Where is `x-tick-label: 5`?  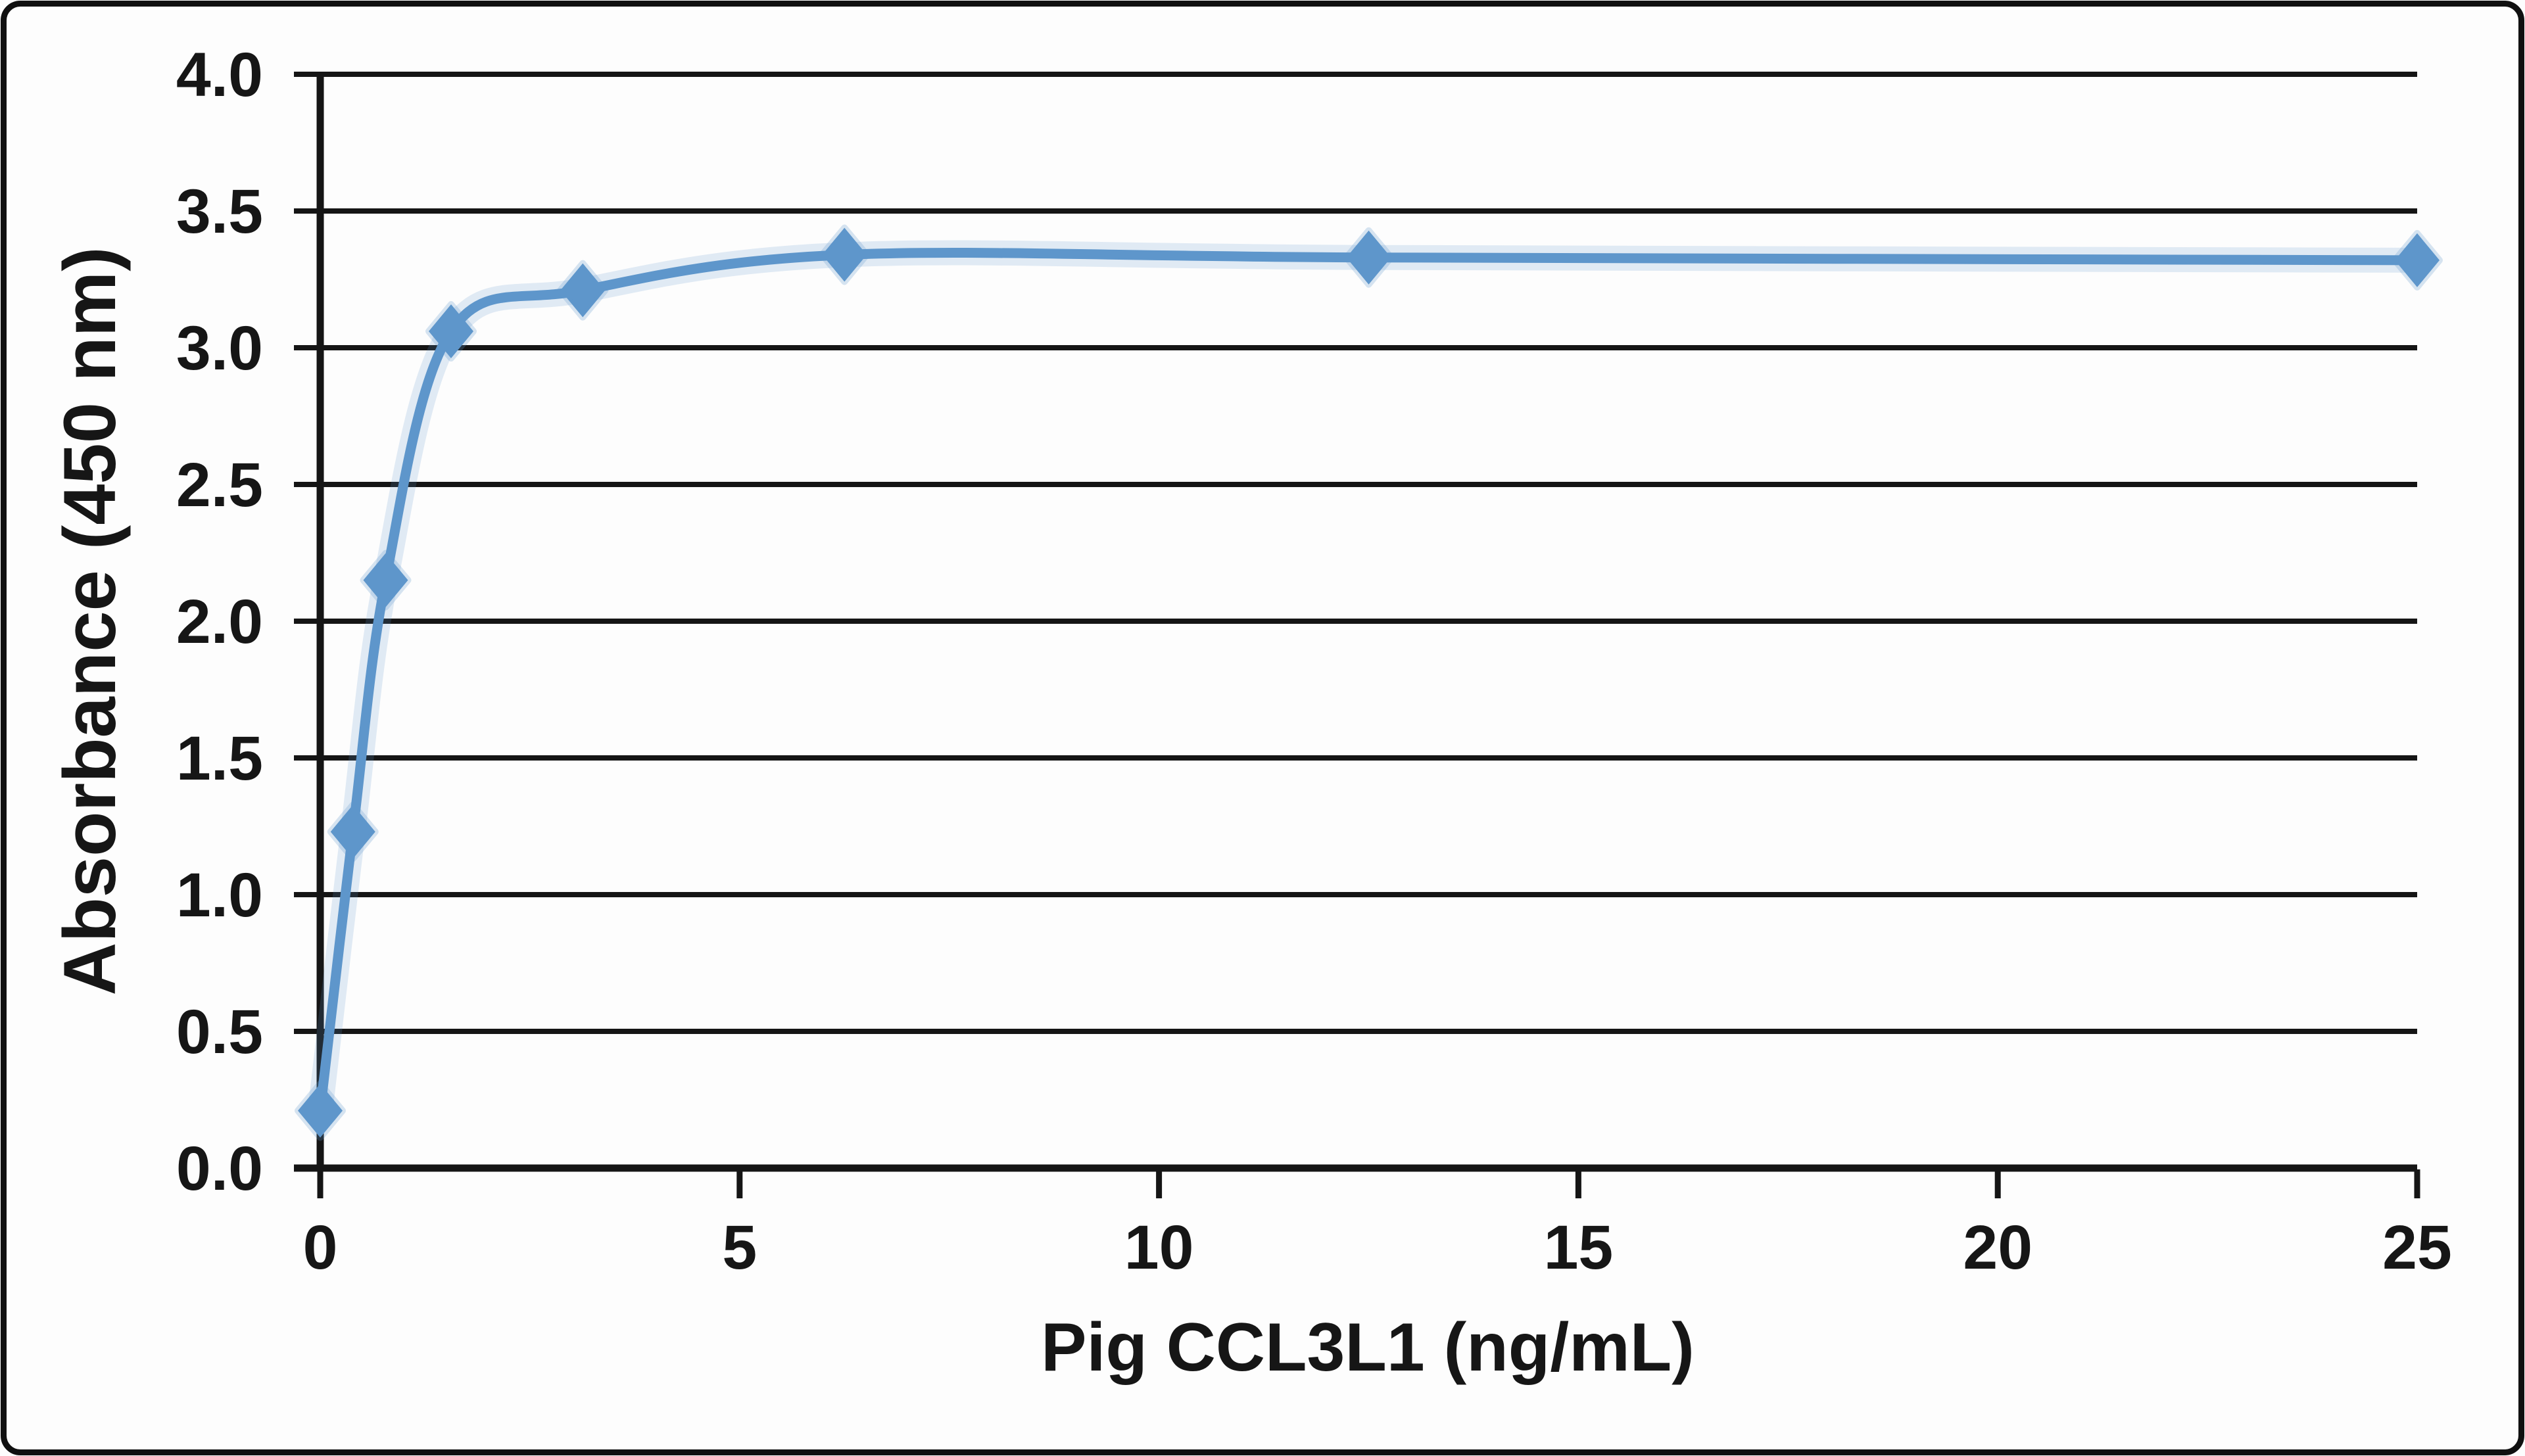
x-tick-label: 5 is located at coordinates (739, 1247).